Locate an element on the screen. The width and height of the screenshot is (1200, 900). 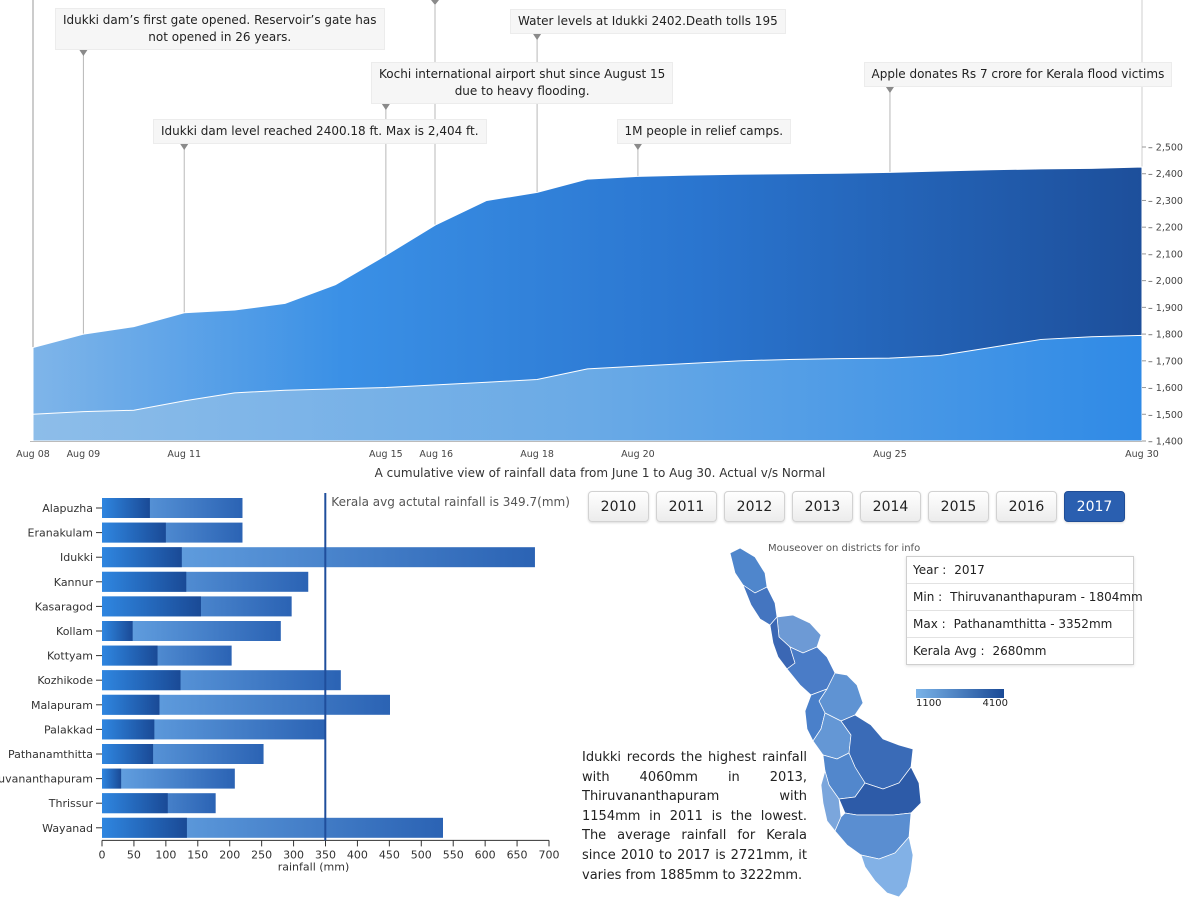
annotation-line-1: 1M people in relief camps. is located at coordinates (704, 131).